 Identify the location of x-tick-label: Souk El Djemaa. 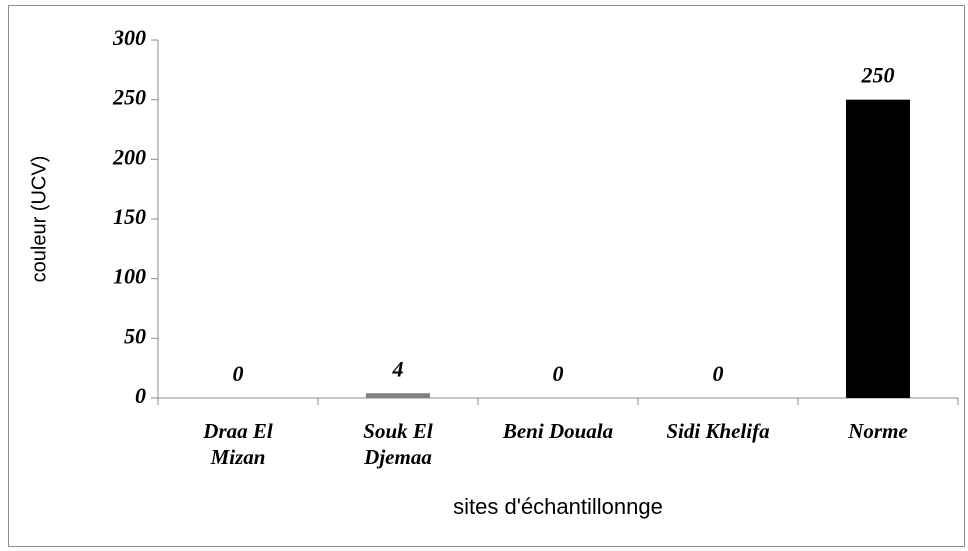
(398, 444).